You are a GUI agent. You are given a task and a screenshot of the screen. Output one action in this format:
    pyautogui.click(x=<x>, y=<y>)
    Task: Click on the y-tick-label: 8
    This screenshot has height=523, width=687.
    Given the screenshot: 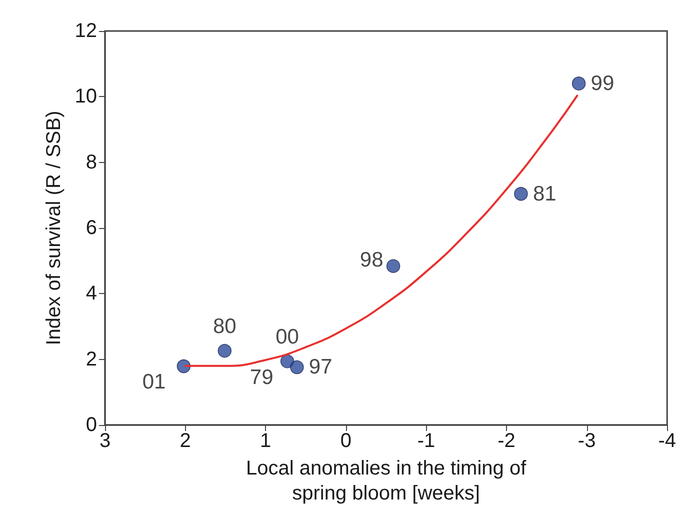 What is the action you would take?
    pyautogui.click(x=91, y=162)
    